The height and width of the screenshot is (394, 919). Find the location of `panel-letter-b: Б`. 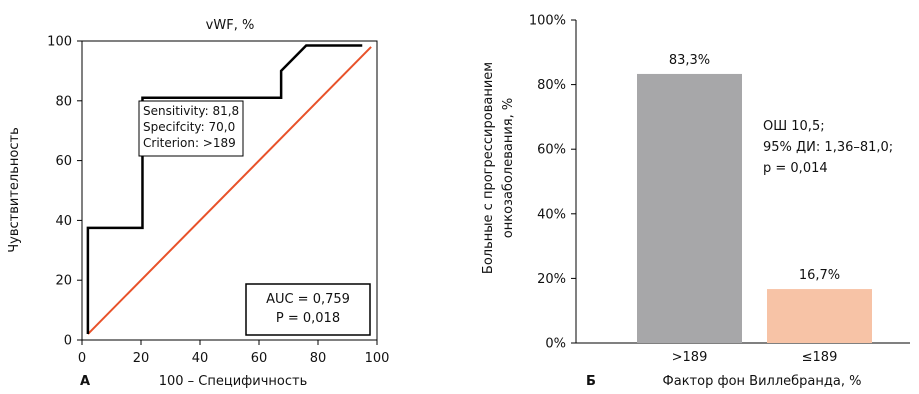

panel-letter-b: Б is located at coordinates (591, 381).